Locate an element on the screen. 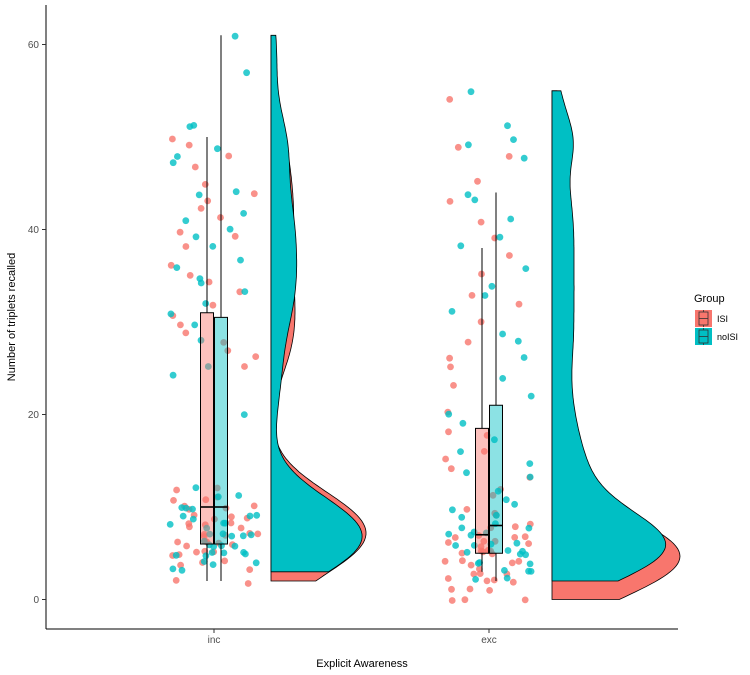  y-ticks: 0 20 40 60 is located at coordinates (37, 323).